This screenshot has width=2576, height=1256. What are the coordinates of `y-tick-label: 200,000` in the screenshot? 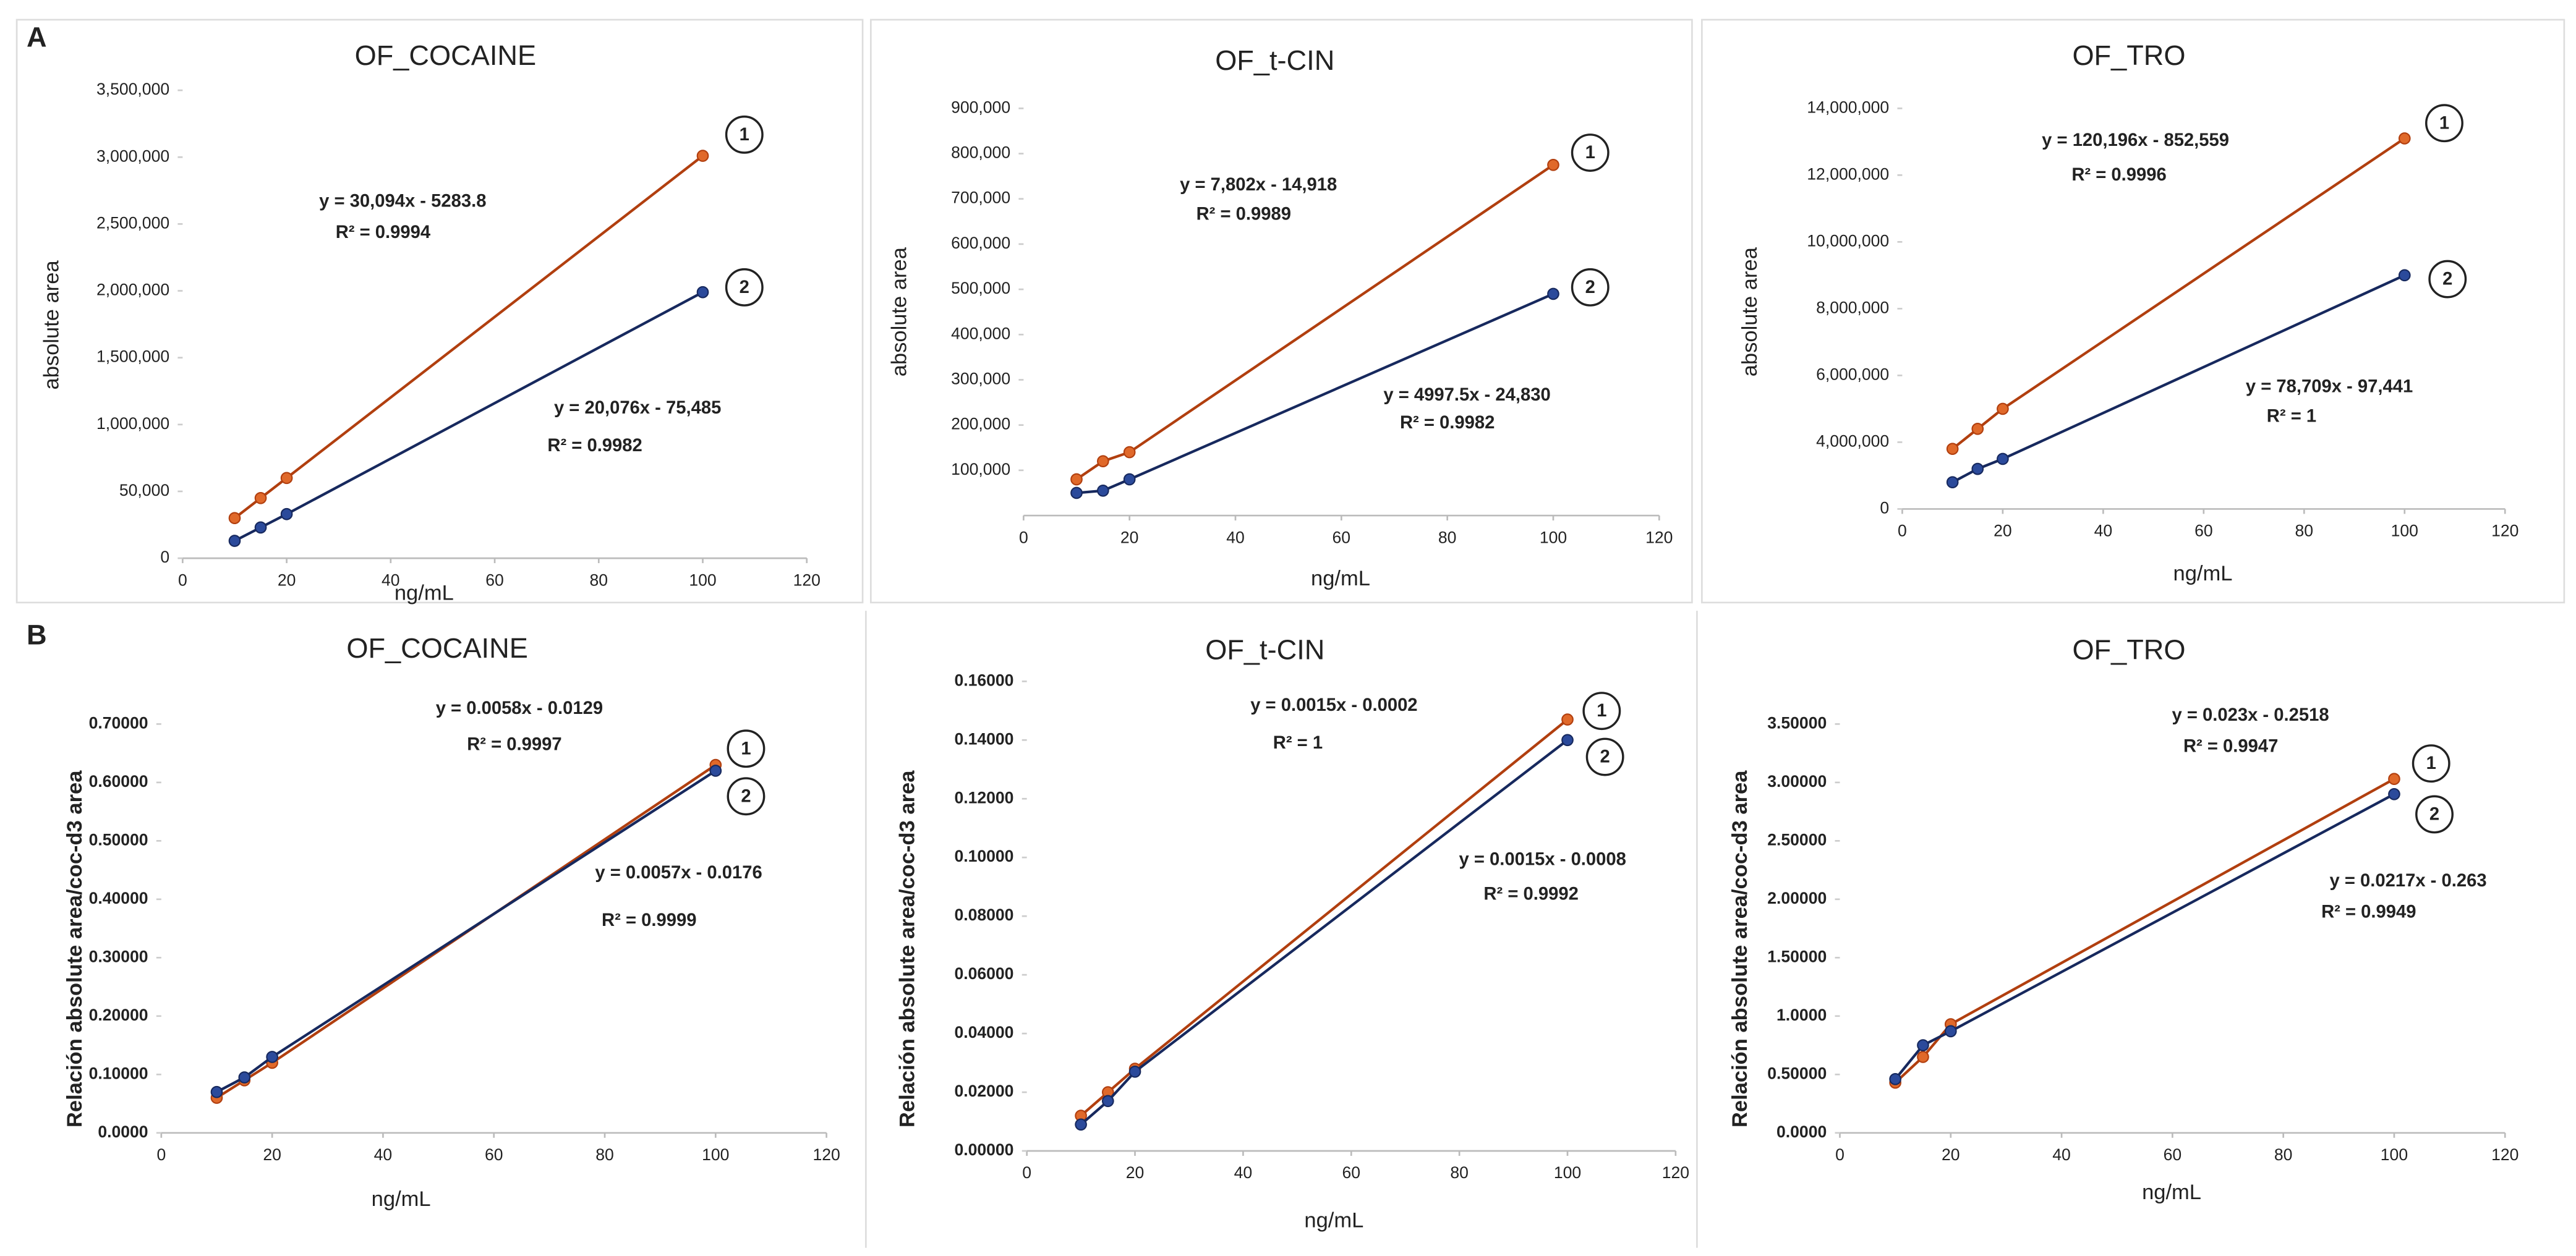 It's located at (980, 424).